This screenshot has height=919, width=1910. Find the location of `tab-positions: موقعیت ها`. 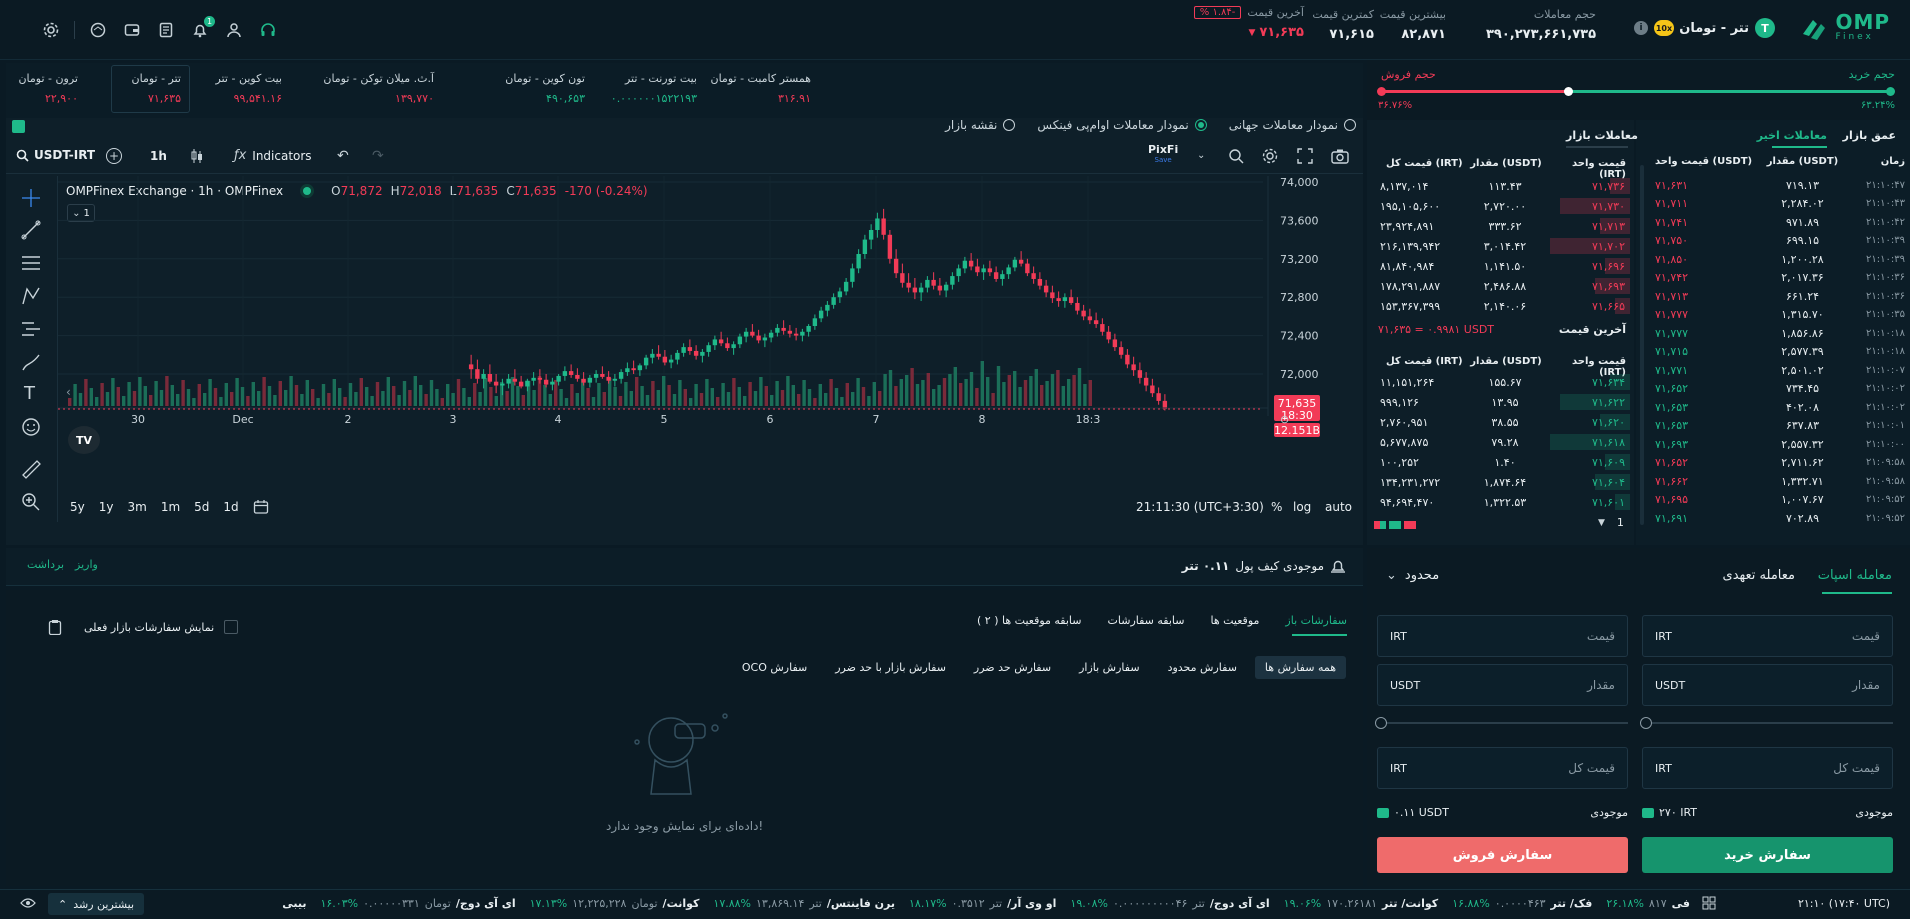

tab-positions: موقعیت ها is located at coordinates (1235, 620).